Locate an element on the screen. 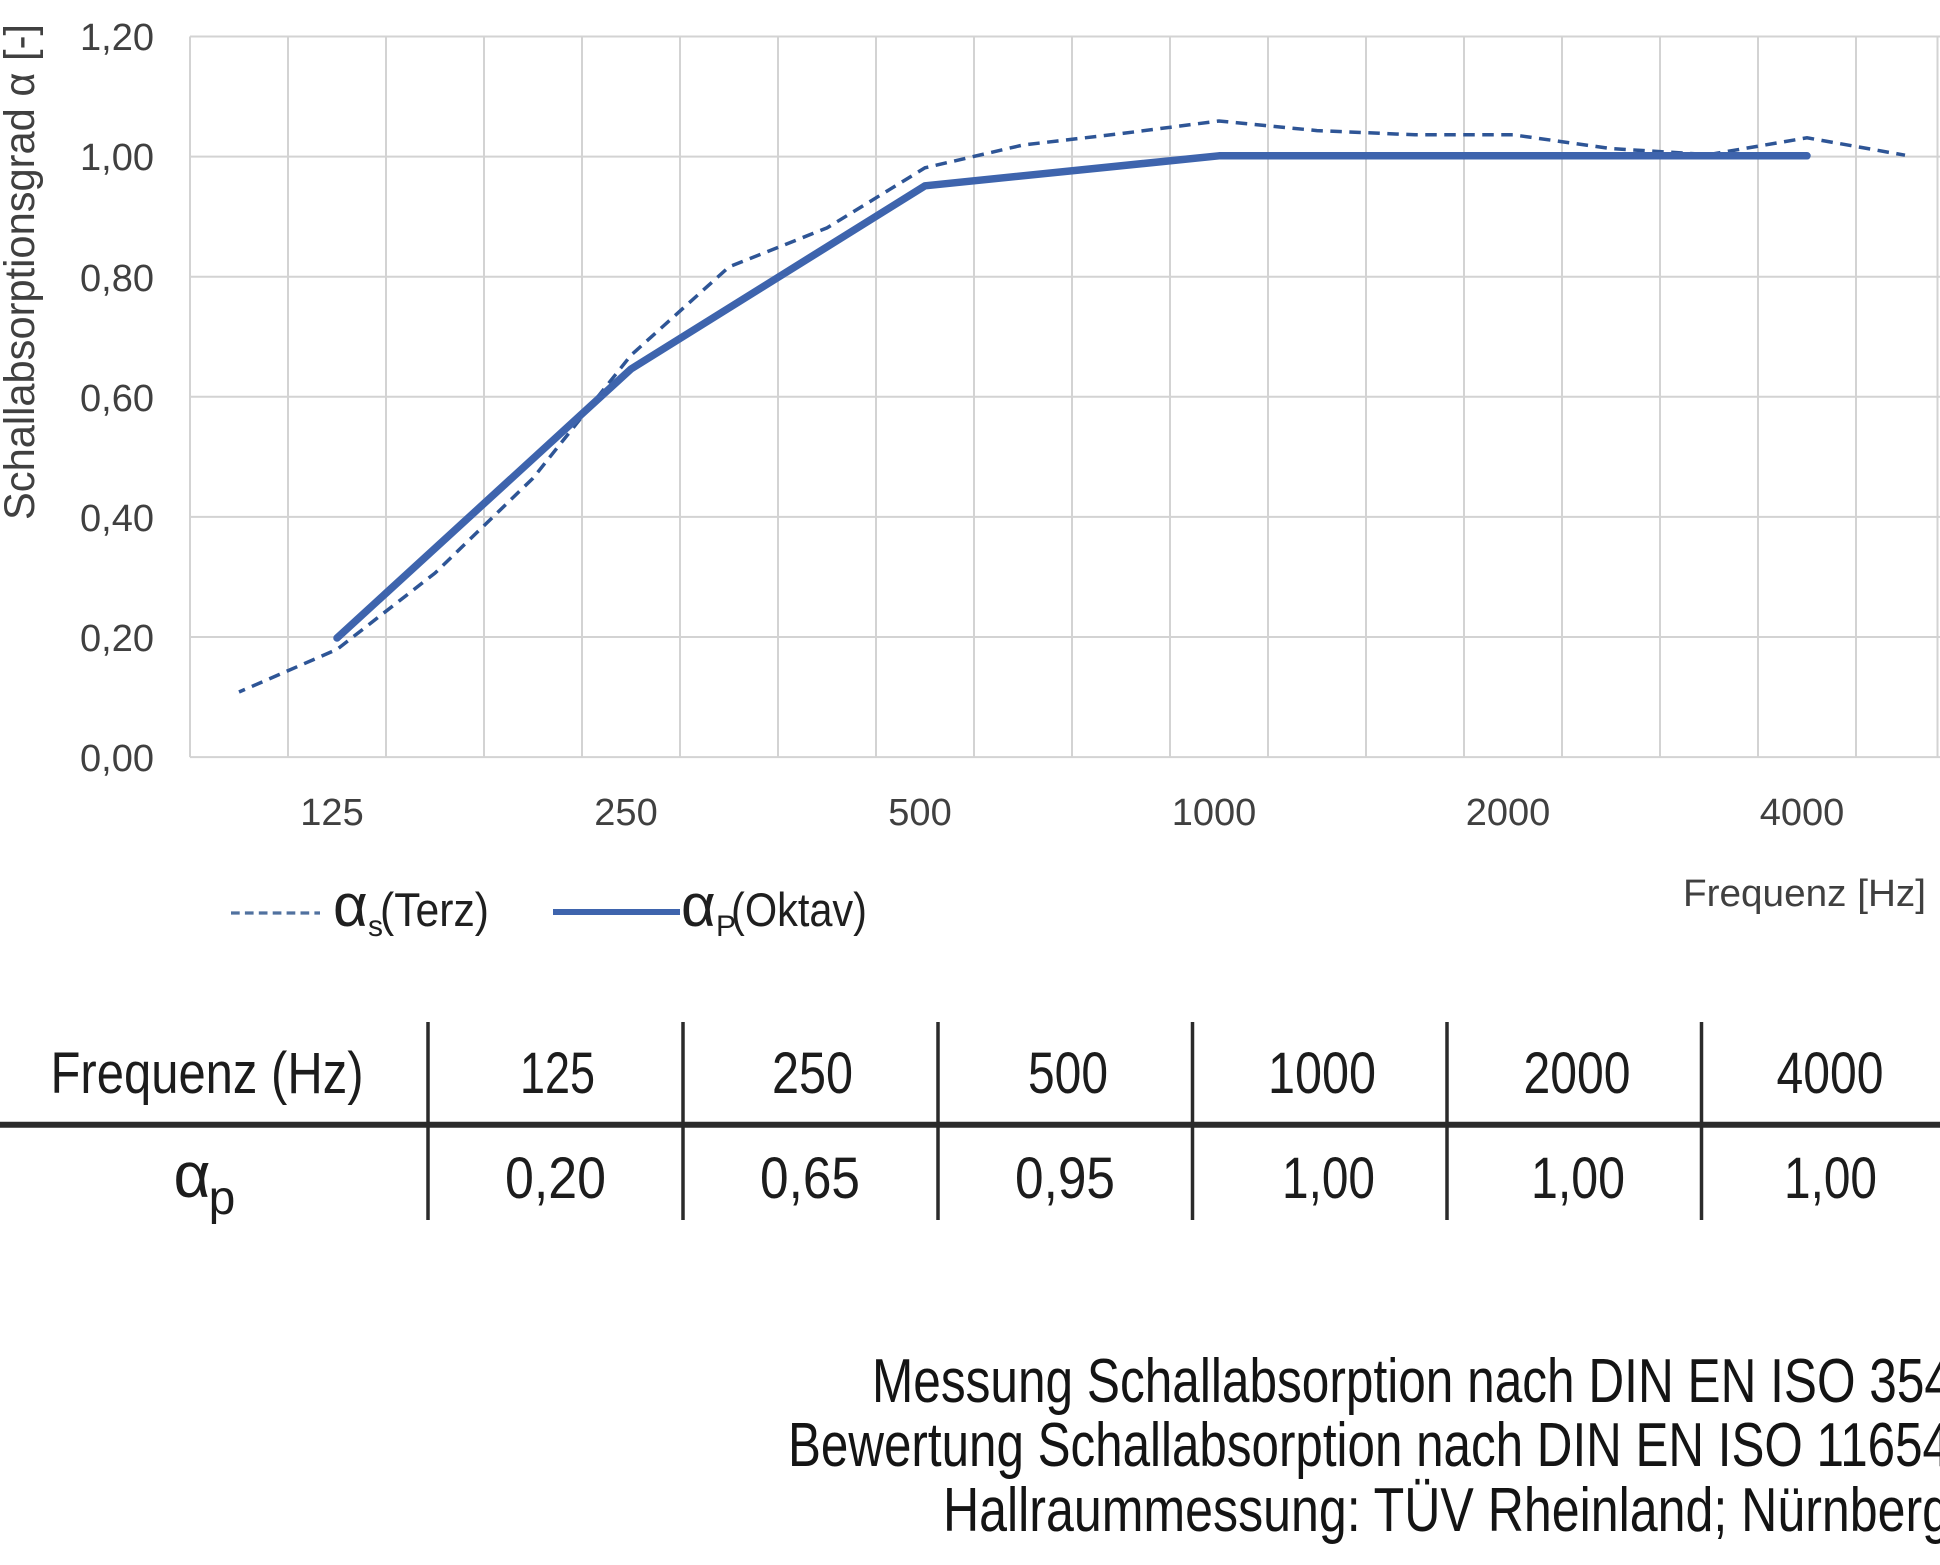 The width and height of the screenshot is (1940, 1565). svg-text: Schallabsorptionsgrad α [-] is located at coordinates (22, 272).